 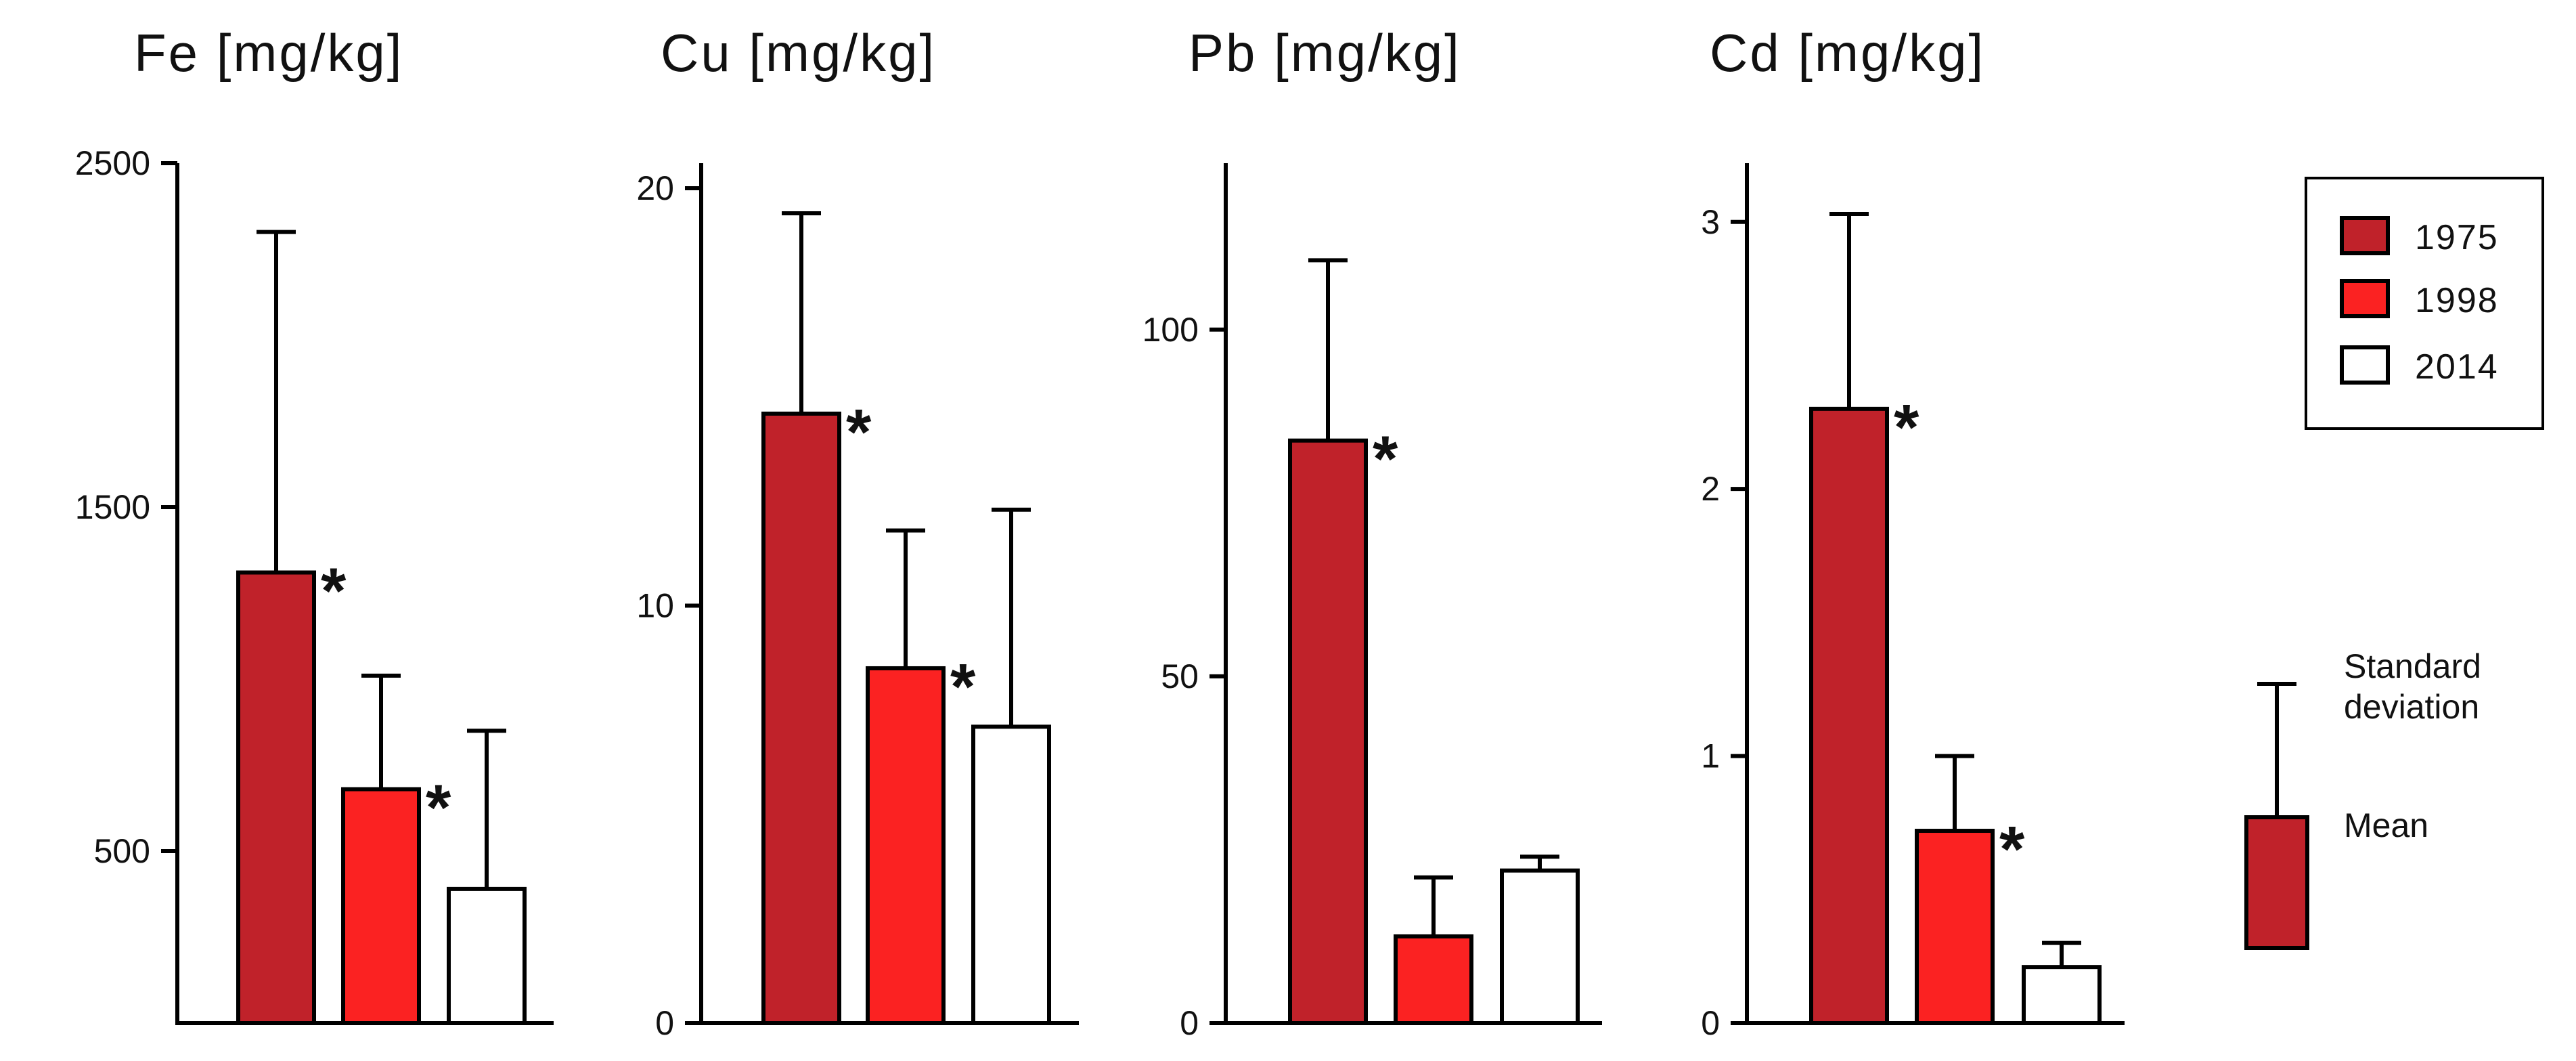 What do you see at coordinates (1180, 676) in the screenshot?
I see `y-tick-label: 50` at bounding box center [1180, 676].